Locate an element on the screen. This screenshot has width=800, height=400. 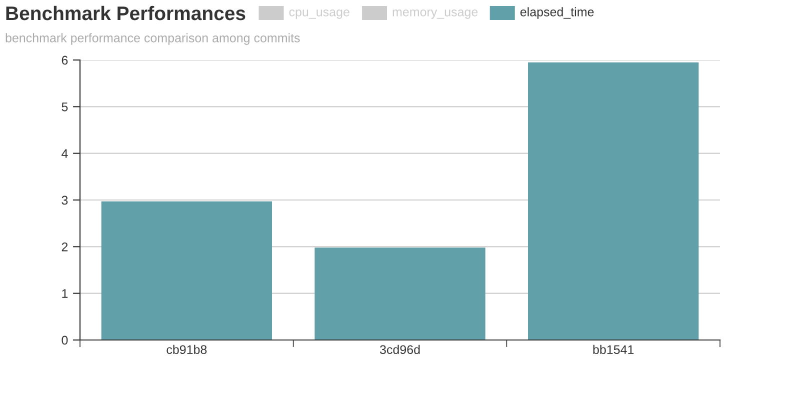
y-tick-label: 5 is located at coordinates (65, 107).